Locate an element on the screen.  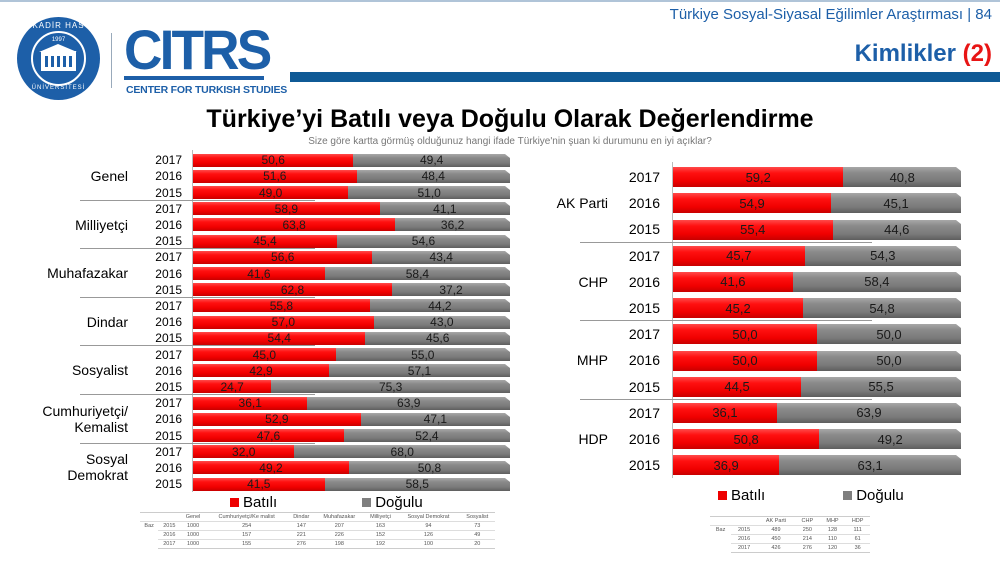
stacked-bar: 49,2 50,8 is located at coordinates (351, 468).